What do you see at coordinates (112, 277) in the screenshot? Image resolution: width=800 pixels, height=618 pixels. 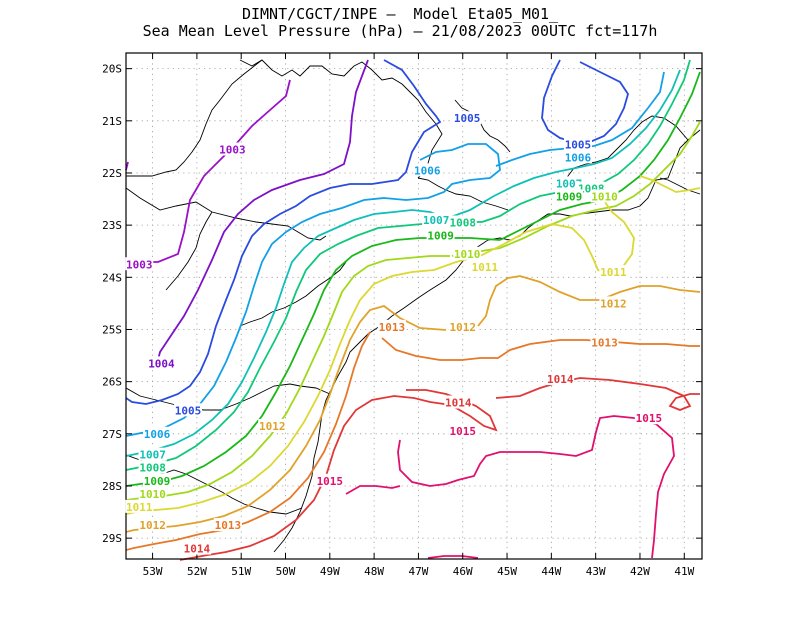 I see `y-tick-label: 24S` at bounding box center [112, 277].